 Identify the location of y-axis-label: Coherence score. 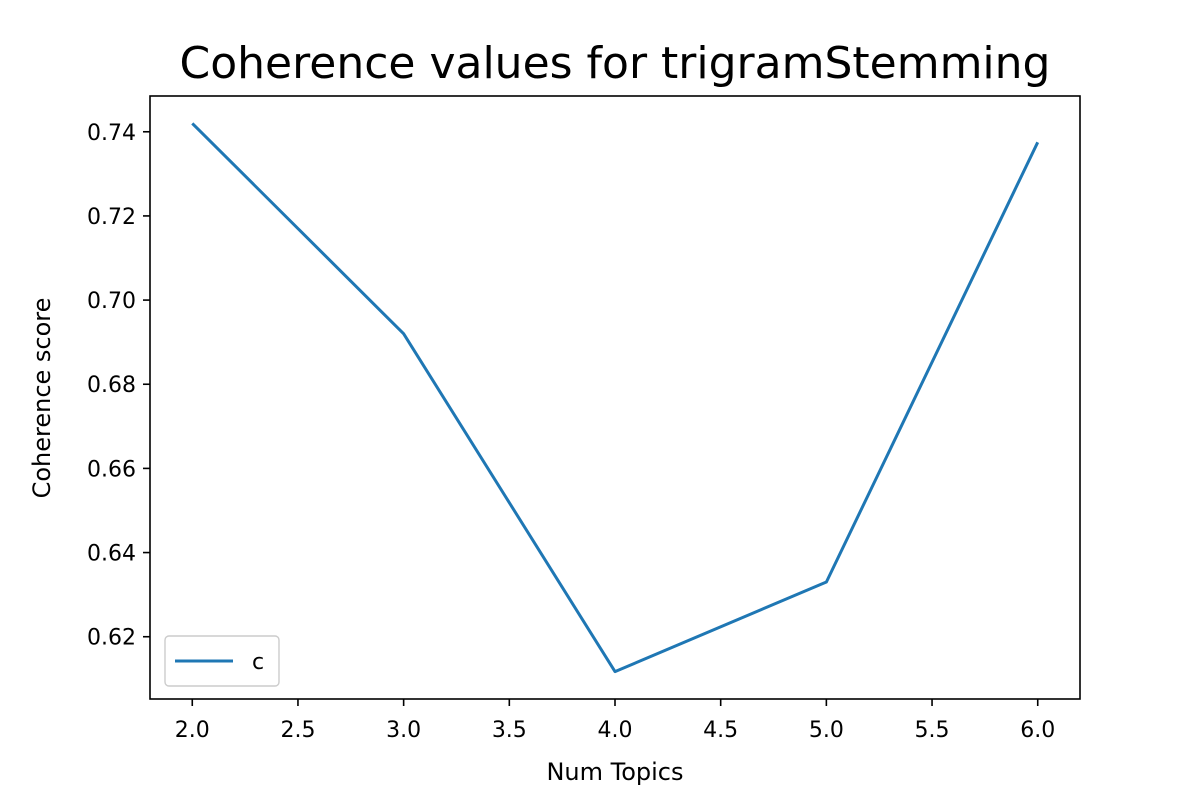
(42, 398).